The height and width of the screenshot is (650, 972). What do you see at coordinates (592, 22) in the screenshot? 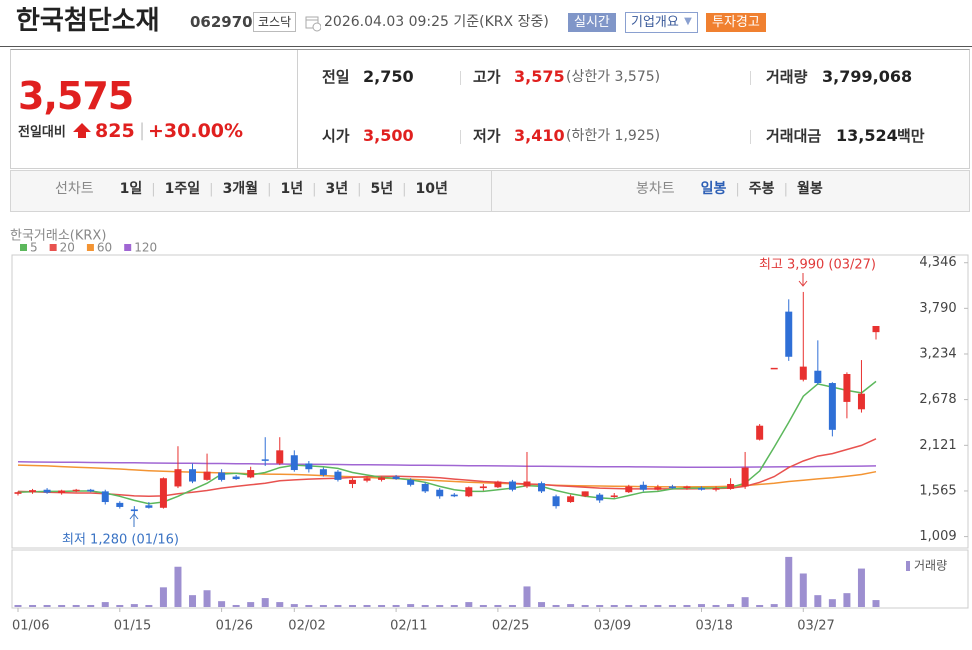
I see `realtime-button: 실시간` at bounding box center [592, 22].